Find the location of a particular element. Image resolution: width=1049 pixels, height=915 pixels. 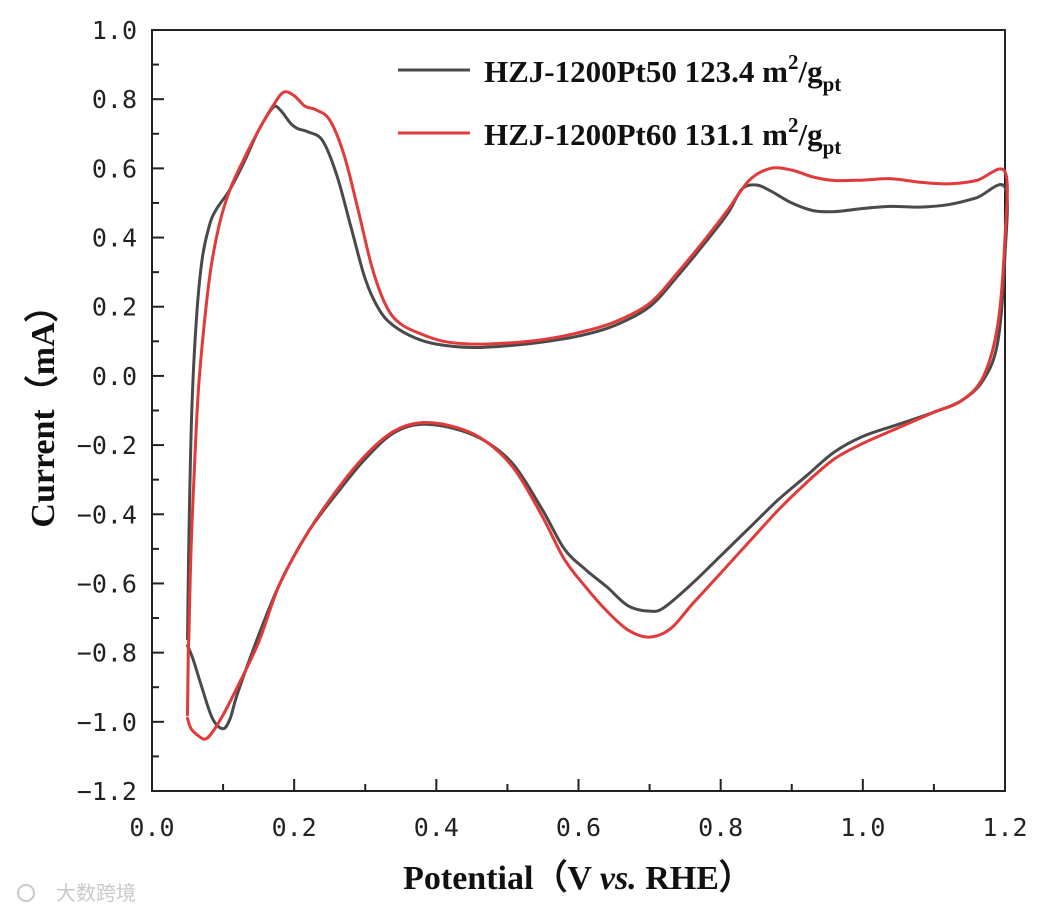

y-tick-label: −0.2 is located at coordinates (107, 445).